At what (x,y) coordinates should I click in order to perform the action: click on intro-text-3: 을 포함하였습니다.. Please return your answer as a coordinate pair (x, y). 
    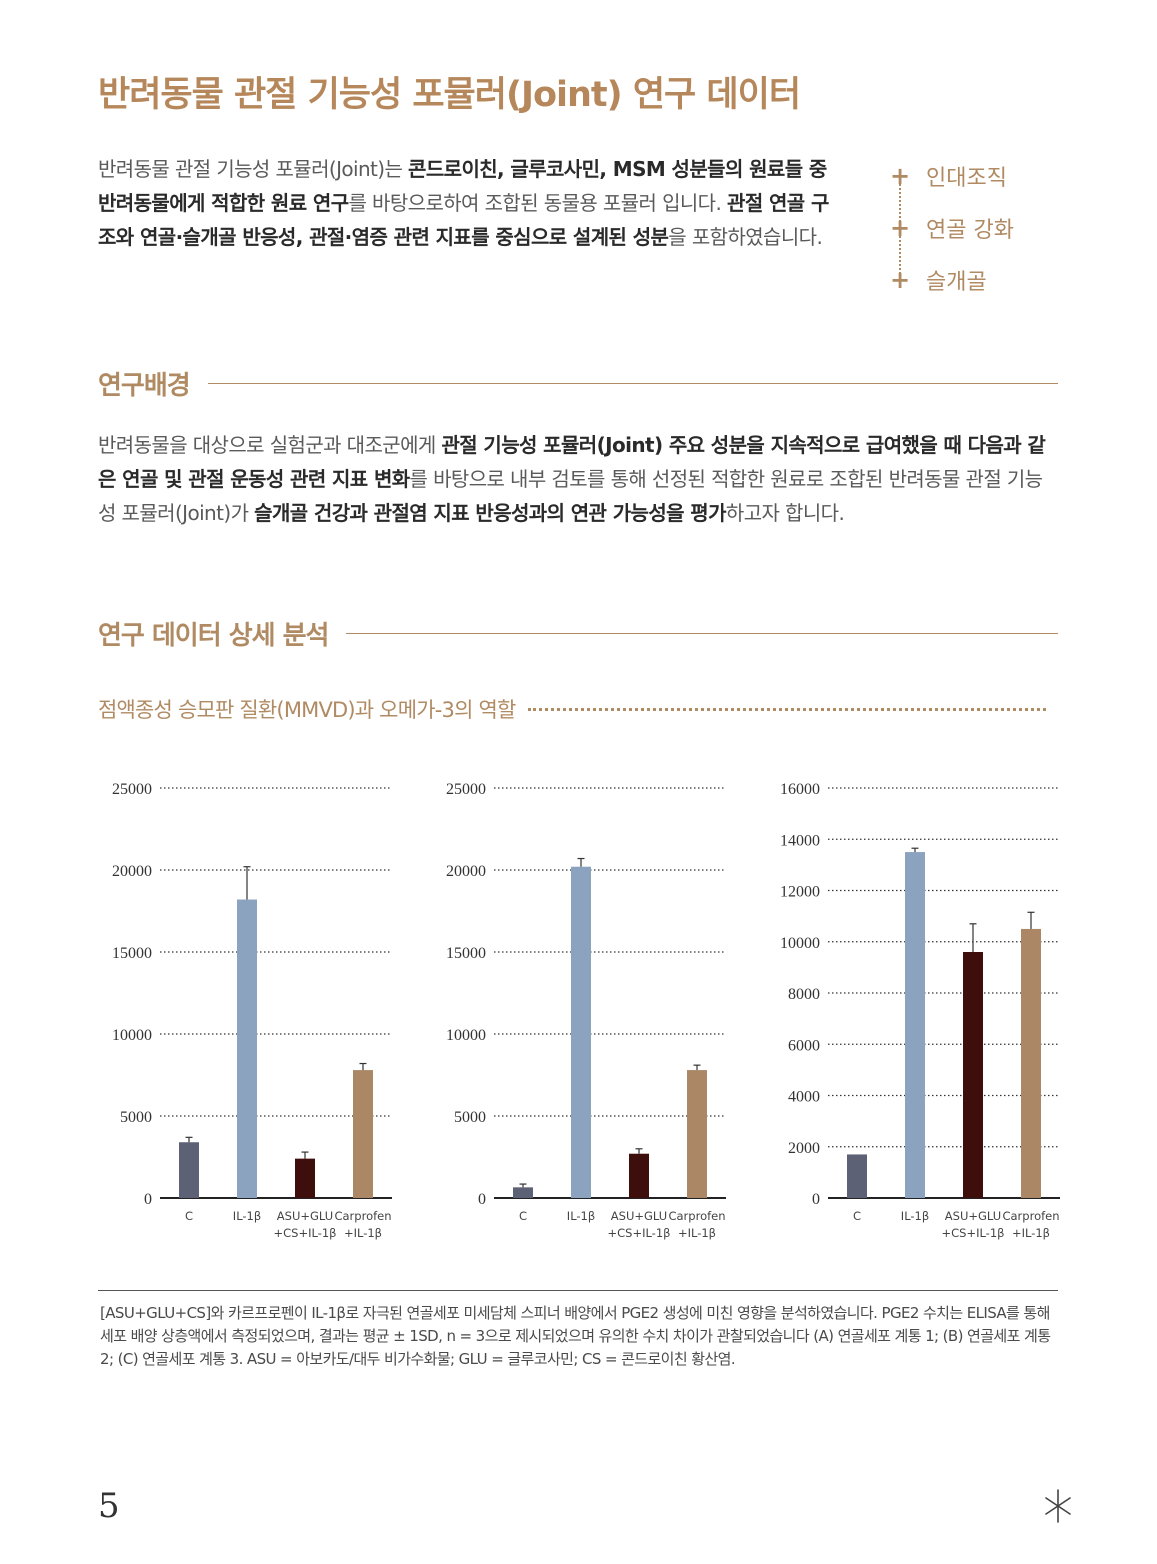
    Looking at the image, I should click on (745, 237).